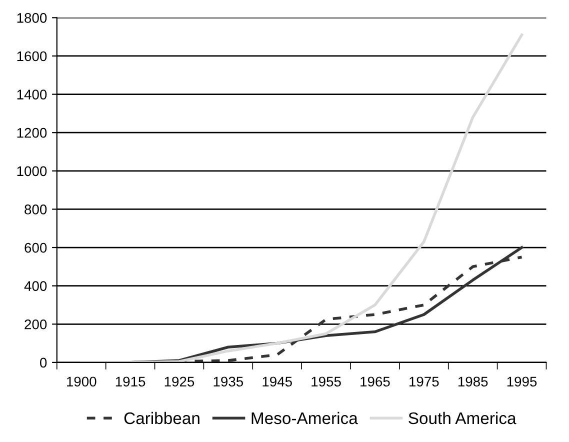  What do you see at coordinates (131, 381) in the screenshot?
I see `x-tick-label: 1915` at bounding box center [131, 381].